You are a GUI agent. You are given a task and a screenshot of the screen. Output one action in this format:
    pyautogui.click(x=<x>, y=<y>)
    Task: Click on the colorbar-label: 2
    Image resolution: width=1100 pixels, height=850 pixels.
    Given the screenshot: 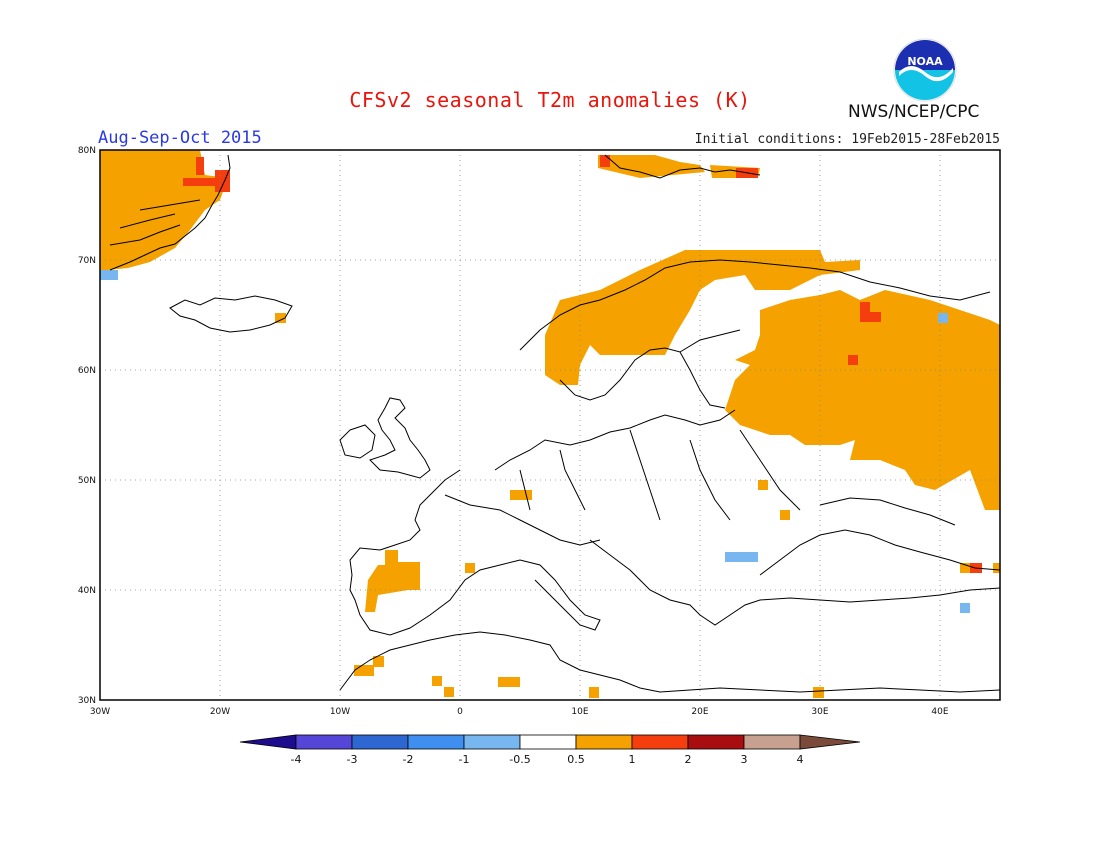 What is the action you would take?
    pyautogui.click(x=688, y=759)
    